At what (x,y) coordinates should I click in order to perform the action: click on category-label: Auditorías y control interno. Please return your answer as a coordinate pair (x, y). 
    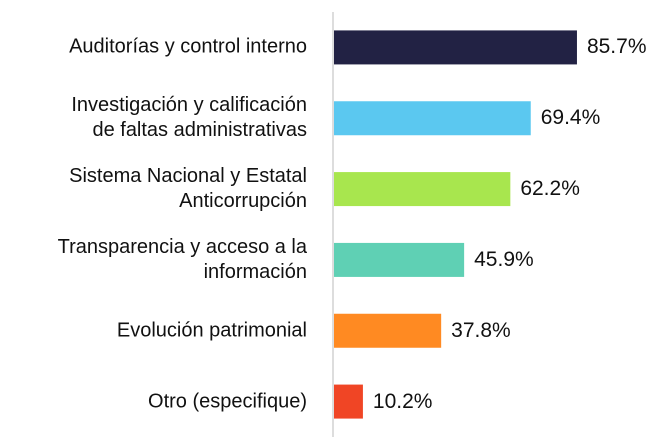
    Looking at the image, I should click on (188, 46).